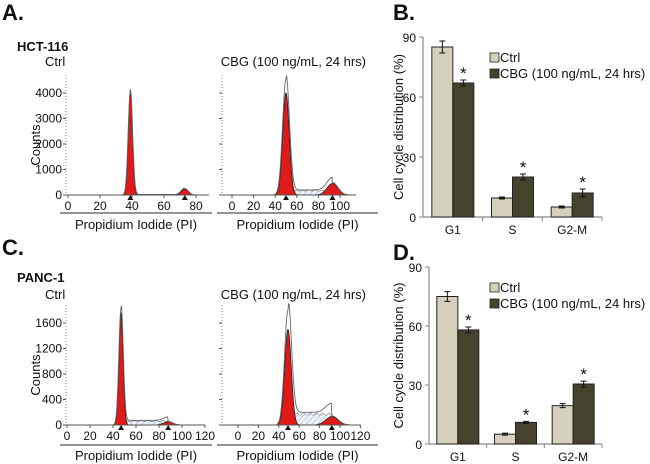  Describe the element at coordinates (13, 12) in the screenshot. I see `panel-label-a: A.` at that location.